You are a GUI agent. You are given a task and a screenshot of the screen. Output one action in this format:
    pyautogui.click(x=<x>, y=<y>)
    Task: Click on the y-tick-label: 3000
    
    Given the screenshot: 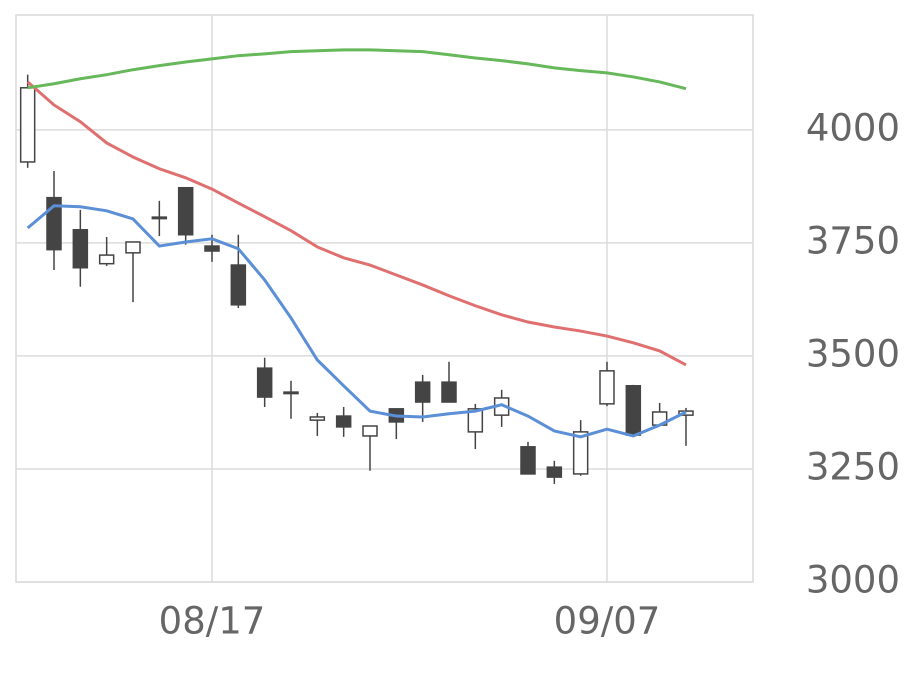 What is the action you would take?
    pyautogui.click(x=853, y=580)
    